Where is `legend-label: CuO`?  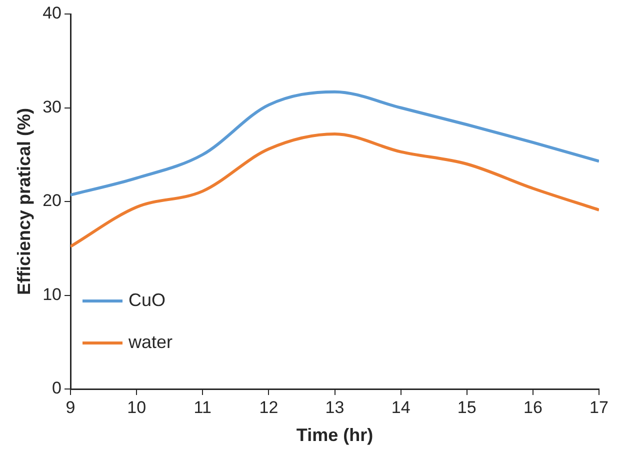 legend-label: CuO is located at coordinates (147, 300).